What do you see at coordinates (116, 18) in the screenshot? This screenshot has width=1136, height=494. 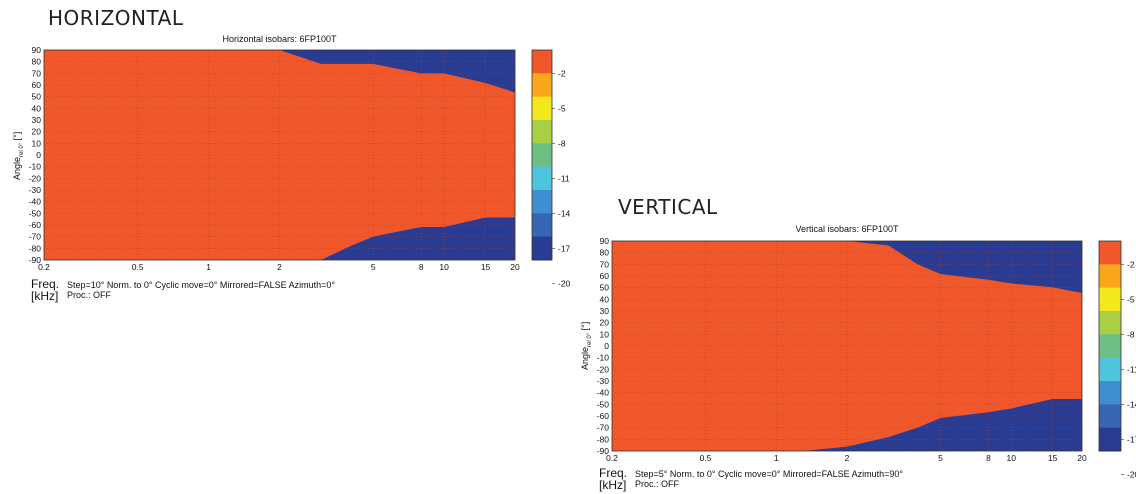 I see `horizontal-section-title: HORIZONTAL` at bounding box center [116, 18].